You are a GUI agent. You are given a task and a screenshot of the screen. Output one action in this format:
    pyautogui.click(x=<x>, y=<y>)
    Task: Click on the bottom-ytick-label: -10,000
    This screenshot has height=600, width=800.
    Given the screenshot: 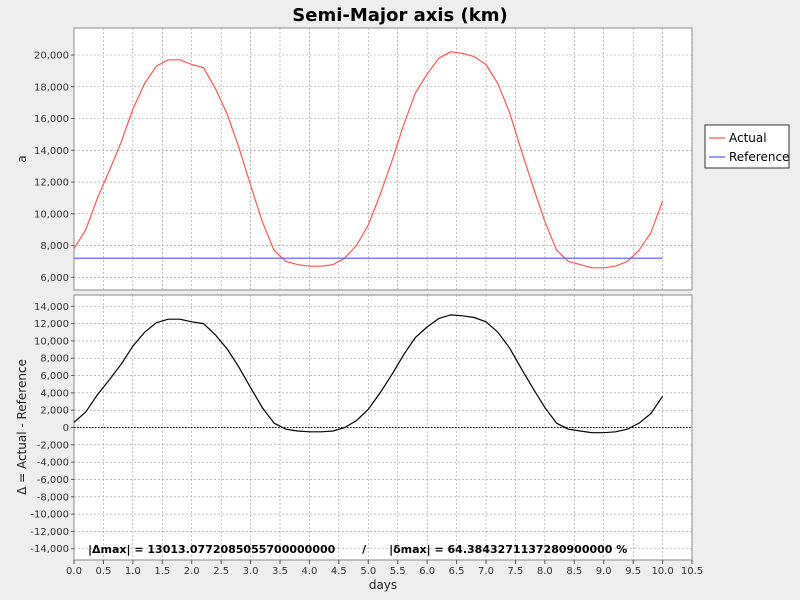 What is the action you would take?
    pyautogui.click(x=49, y=515)
    